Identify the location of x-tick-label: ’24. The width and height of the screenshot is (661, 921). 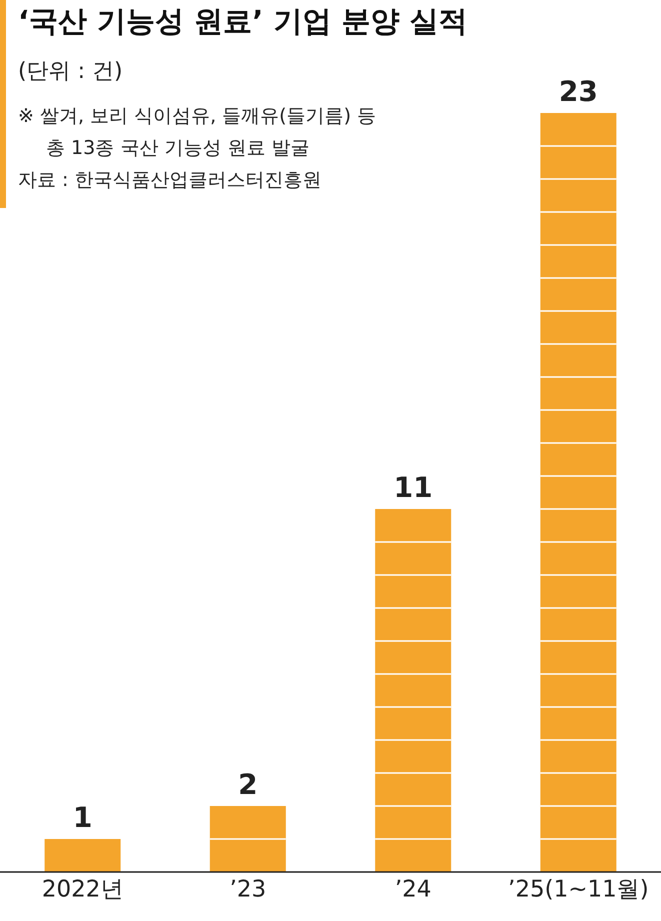
(413, 889).